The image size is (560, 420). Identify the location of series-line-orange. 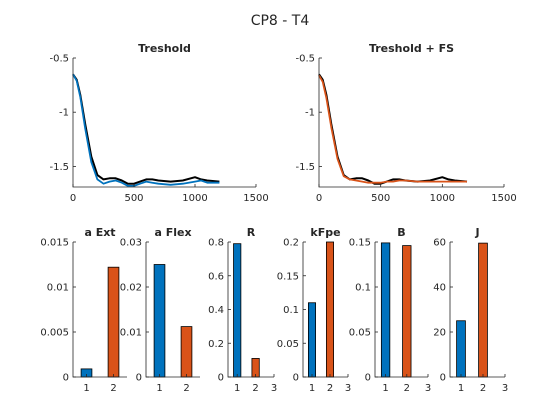
(392, 129).